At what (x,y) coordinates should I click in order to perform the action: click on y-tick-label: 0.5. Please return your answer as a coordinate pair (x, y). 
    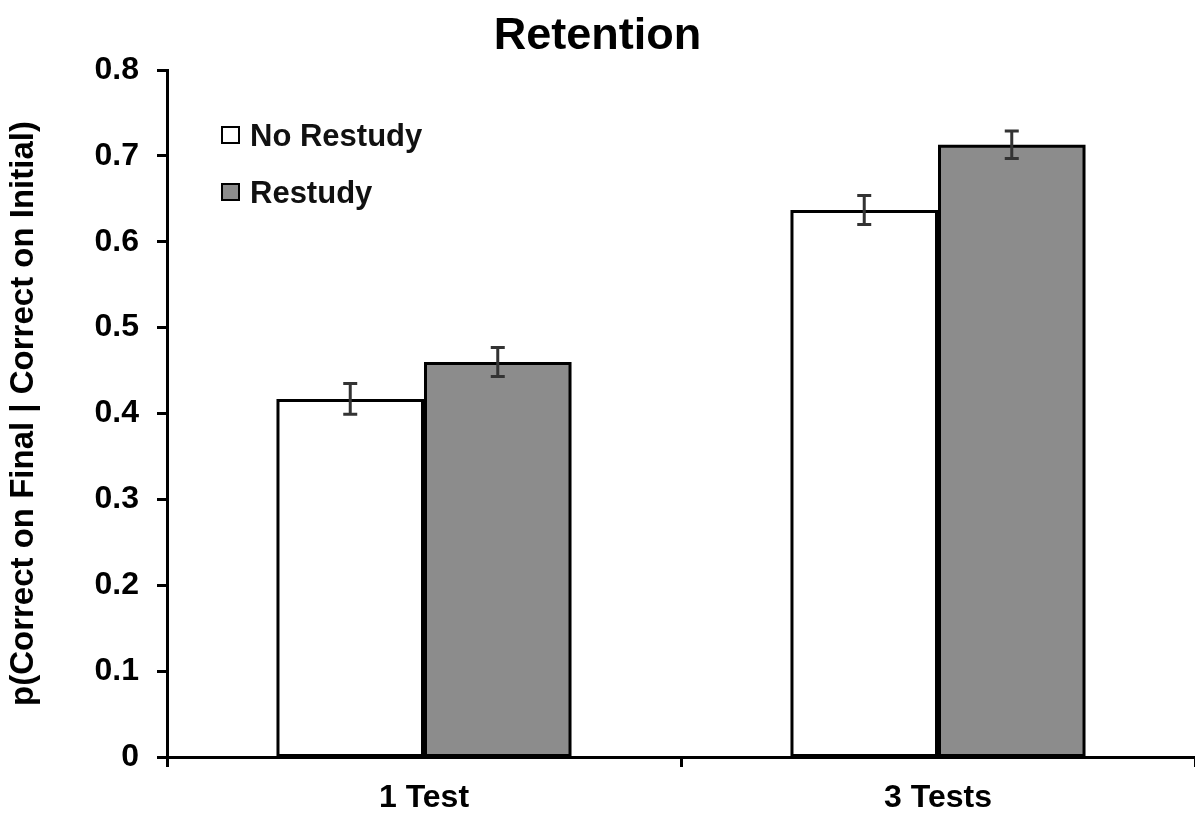
    Looking at the image, I should click on (116, 325).